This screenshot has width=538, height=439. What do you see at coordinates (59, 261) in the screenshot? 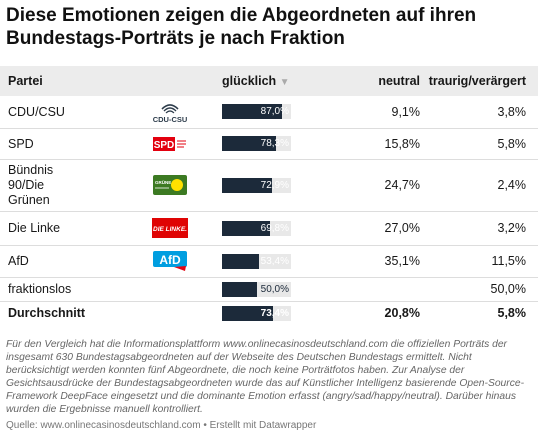
I see `party-name: AfD` at bounding box center [59, 261].